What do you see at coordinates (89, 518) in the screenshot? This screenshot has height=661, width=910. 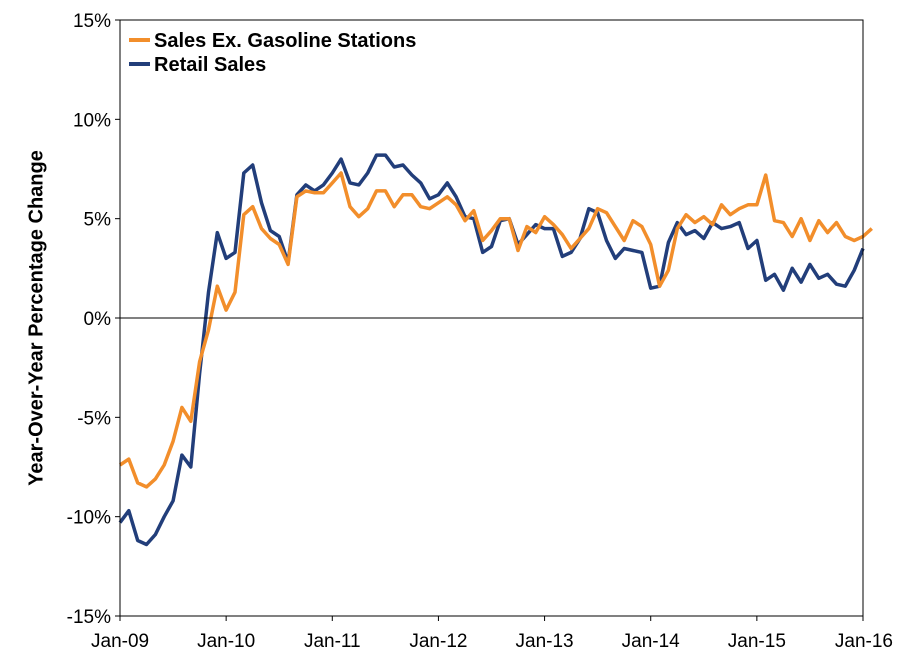 I see `y-tick-label: -10%` at bounding box center [89, 518].